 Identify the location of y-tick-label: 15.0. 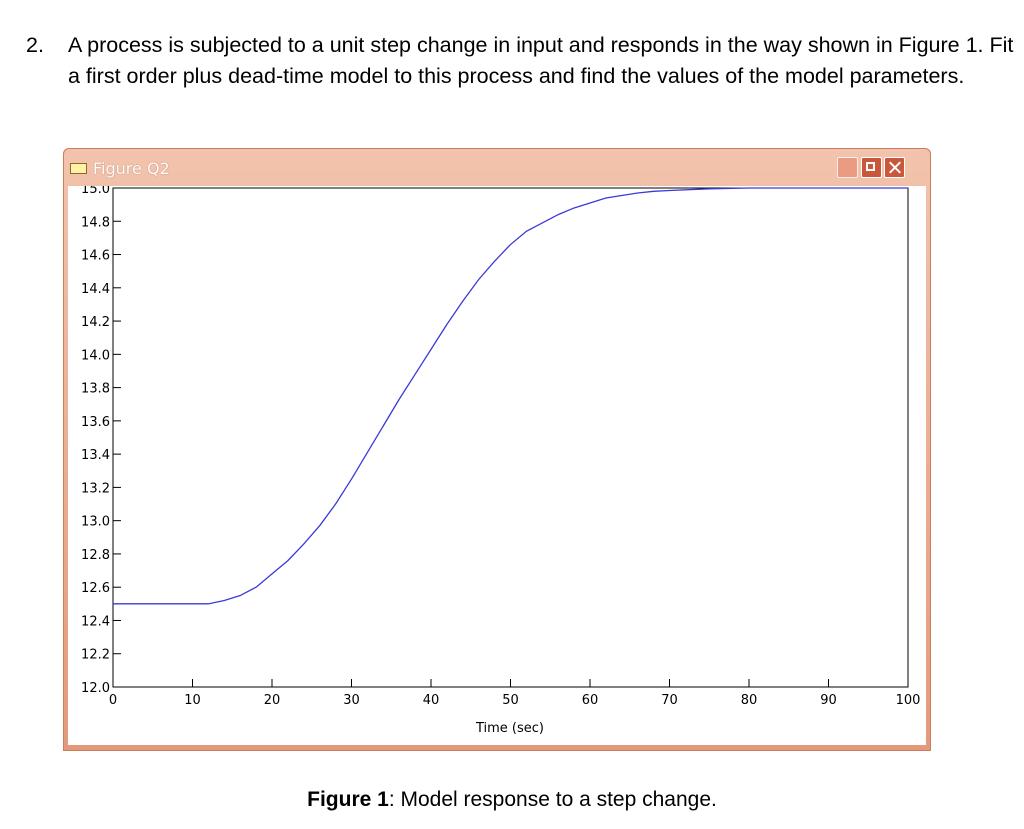
(95, 191).